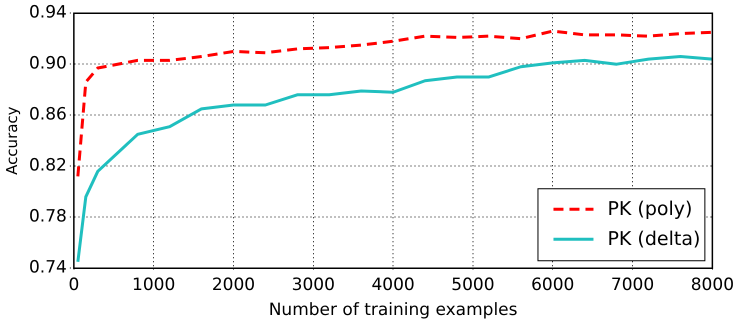 The width and height of the screenshot is (737, 323). I want to click on x-tick-label: 1000, so click(154, 284).